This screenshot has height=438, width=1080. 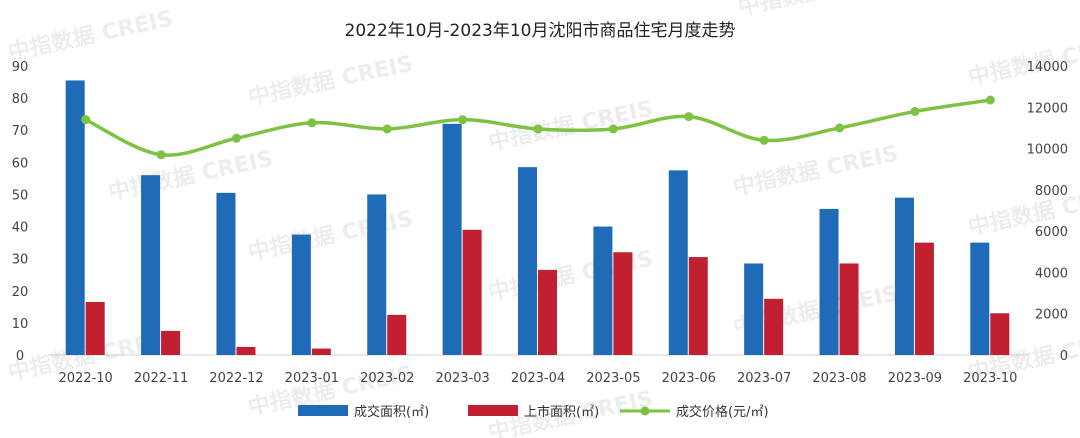 I want to click on y-right-tick-label: 8000, so click(x=1051, y=191).